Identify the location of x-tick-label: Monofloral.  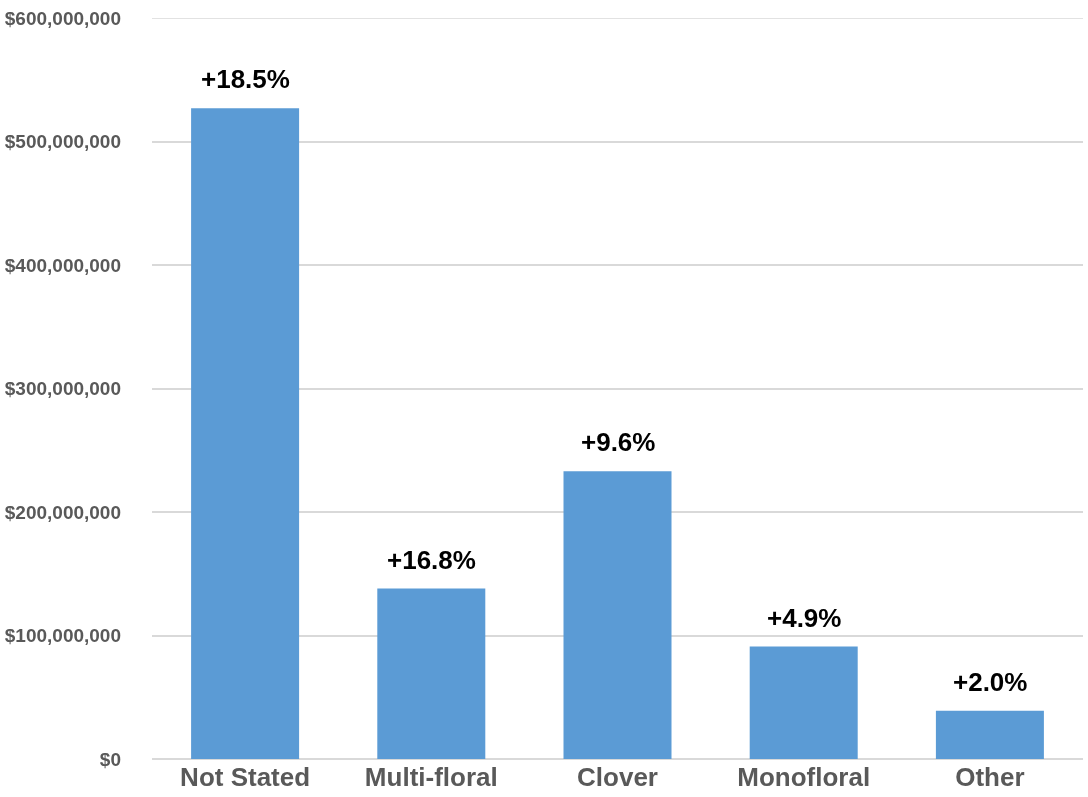
(804, 777).